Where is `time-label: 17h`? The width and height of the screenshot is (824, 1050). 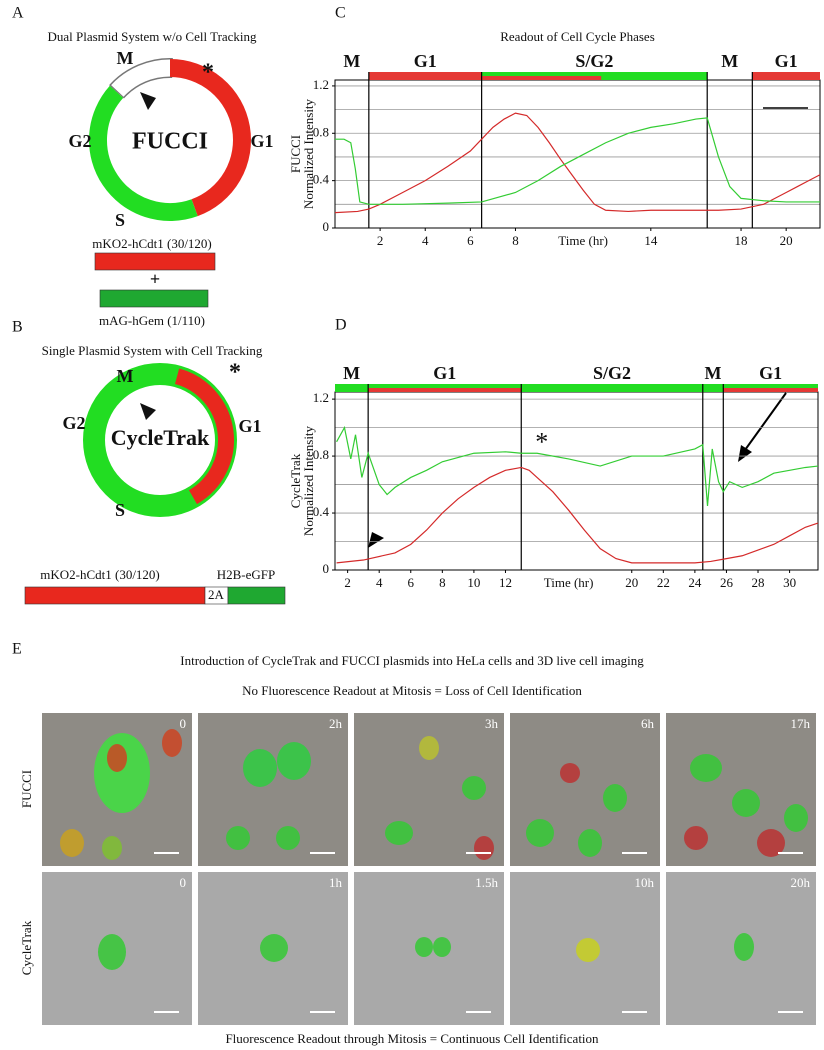
time-label: 17h is located at coordinates (801, 723).